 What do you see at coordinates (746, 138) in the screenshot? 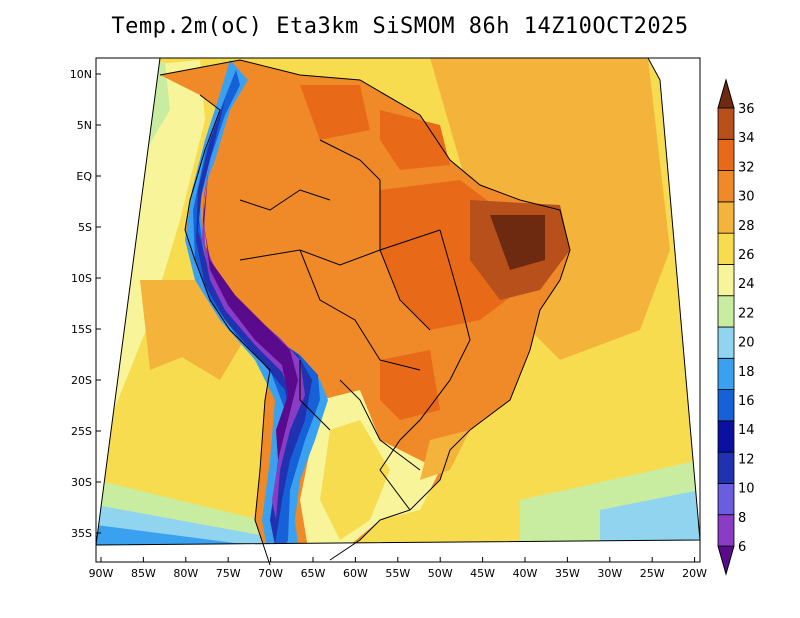
I see `colorbar-label: 34` at bounding box center [746, 138].